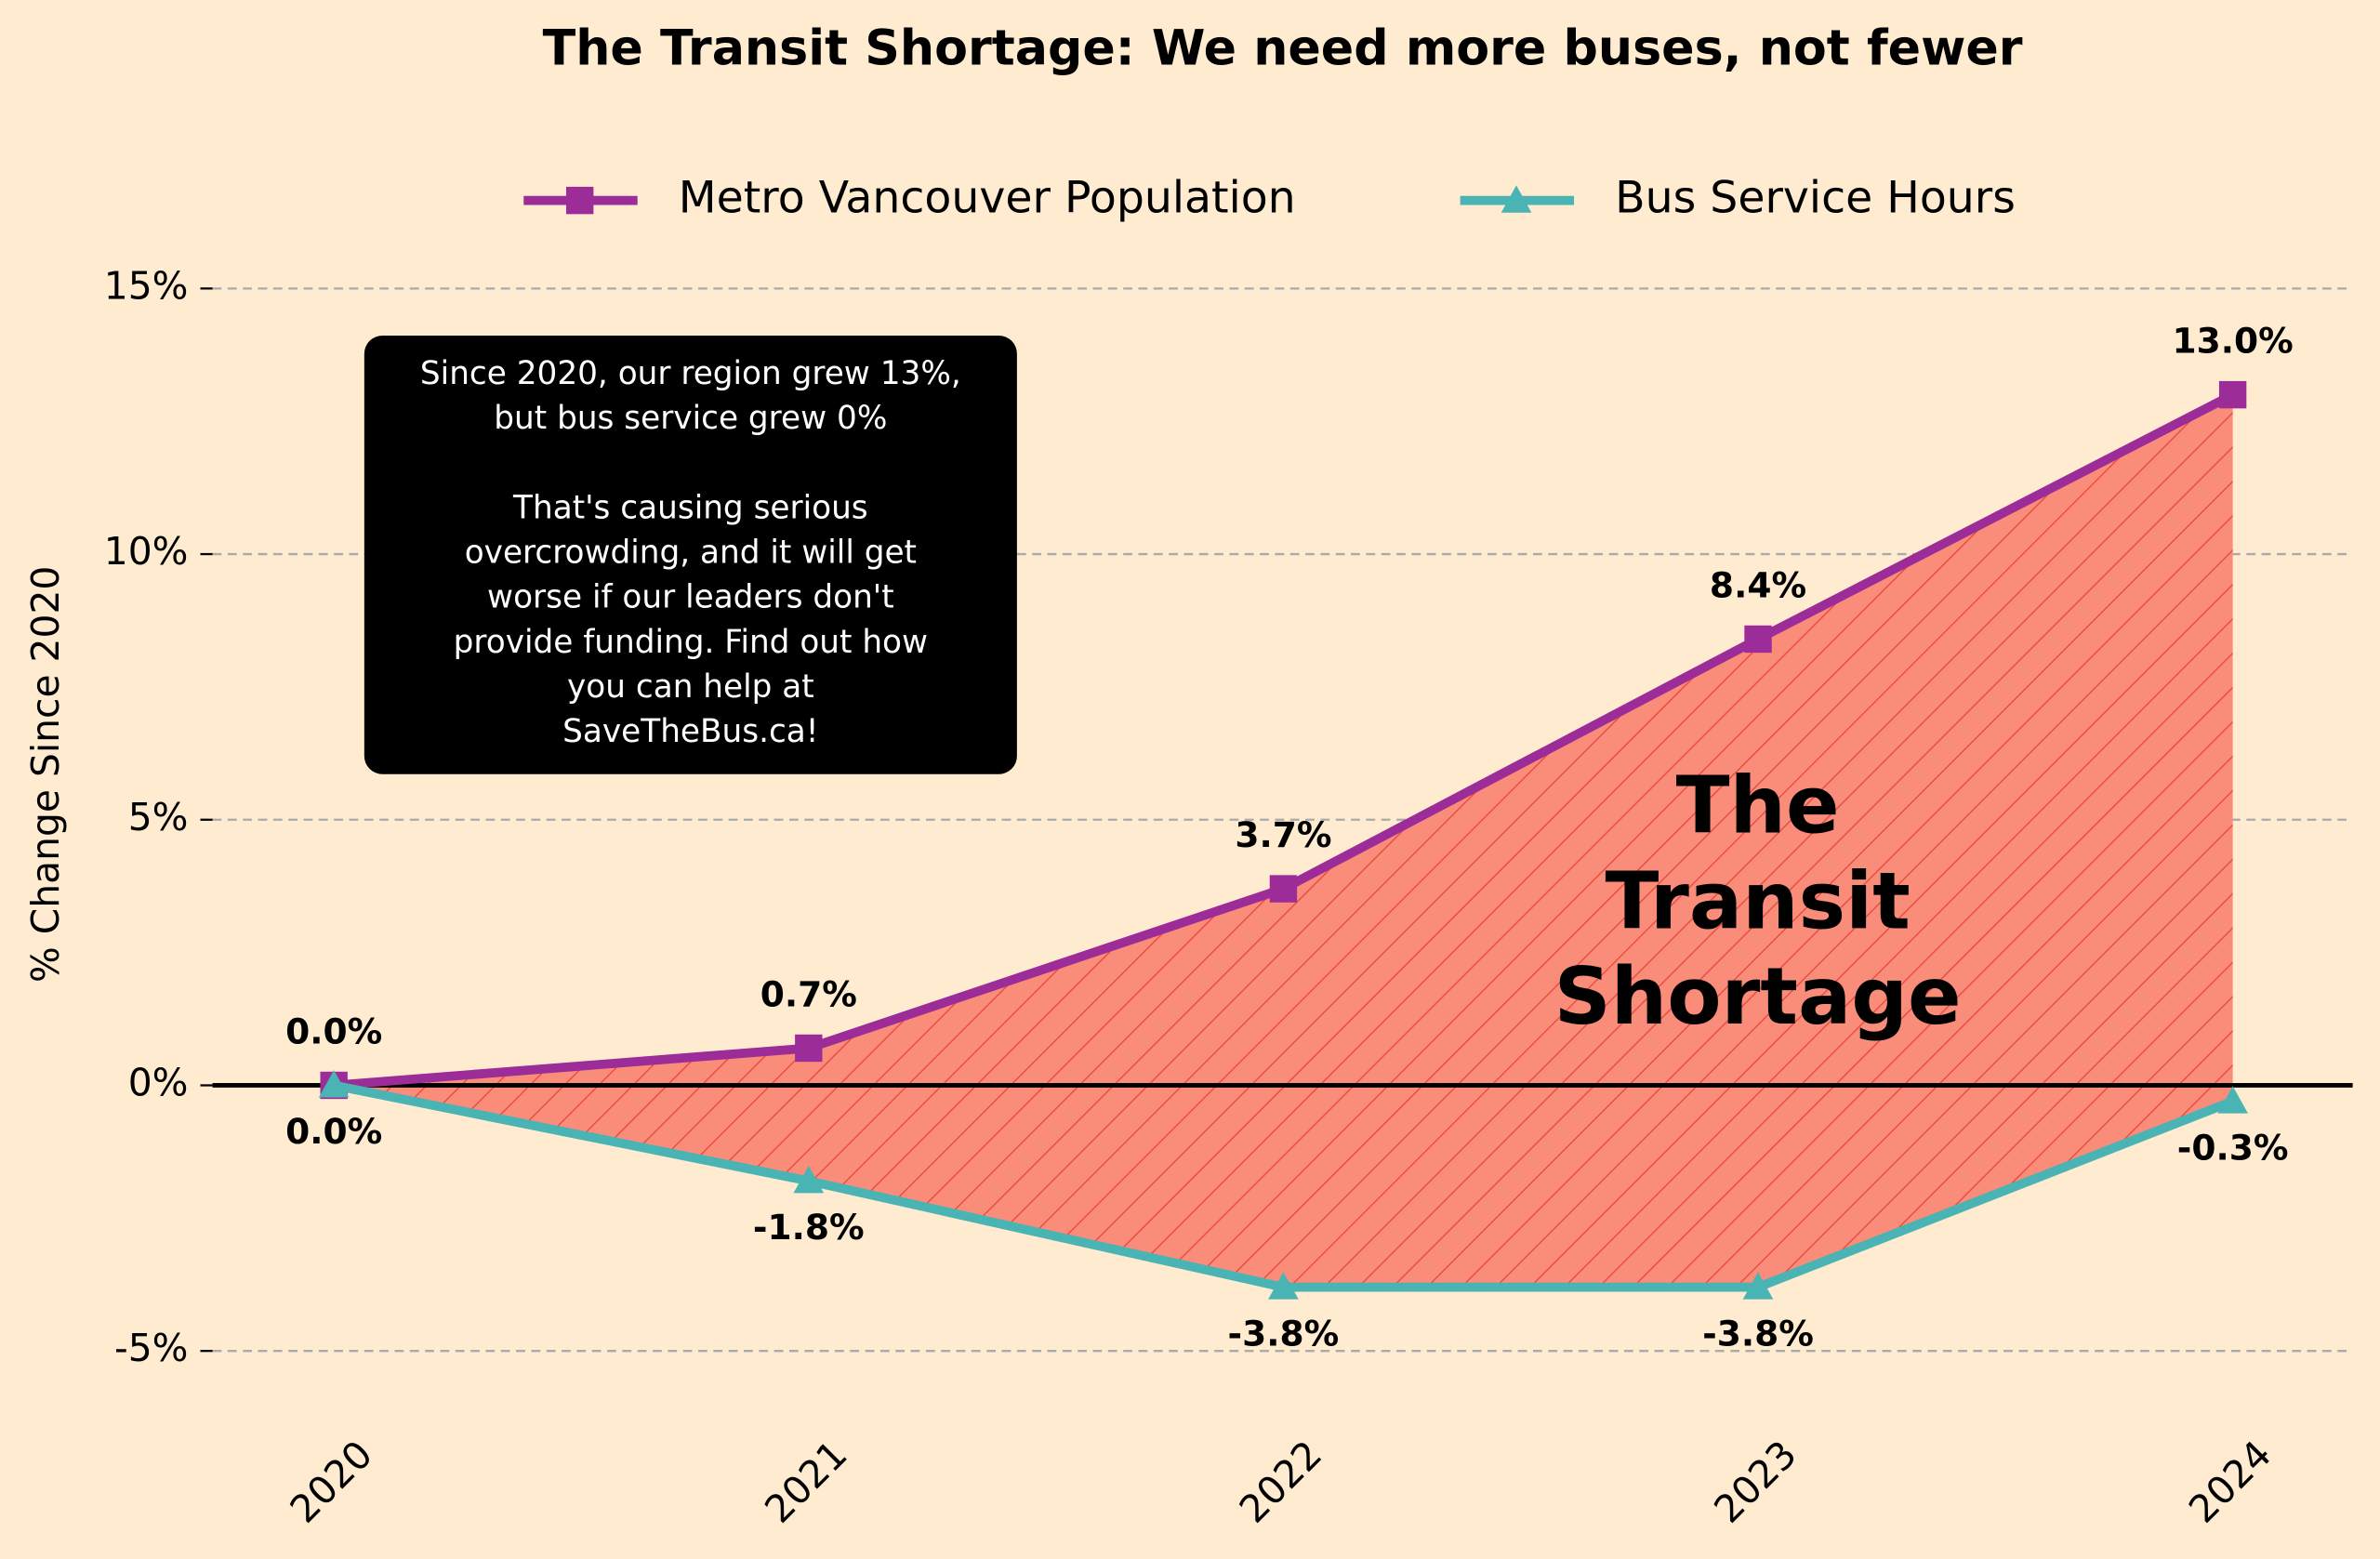  What do you see at coordinates (45, 774) in the screenshot?
I see `y-axis-label: % Change Since 2020` at bounding box center [45, 774].